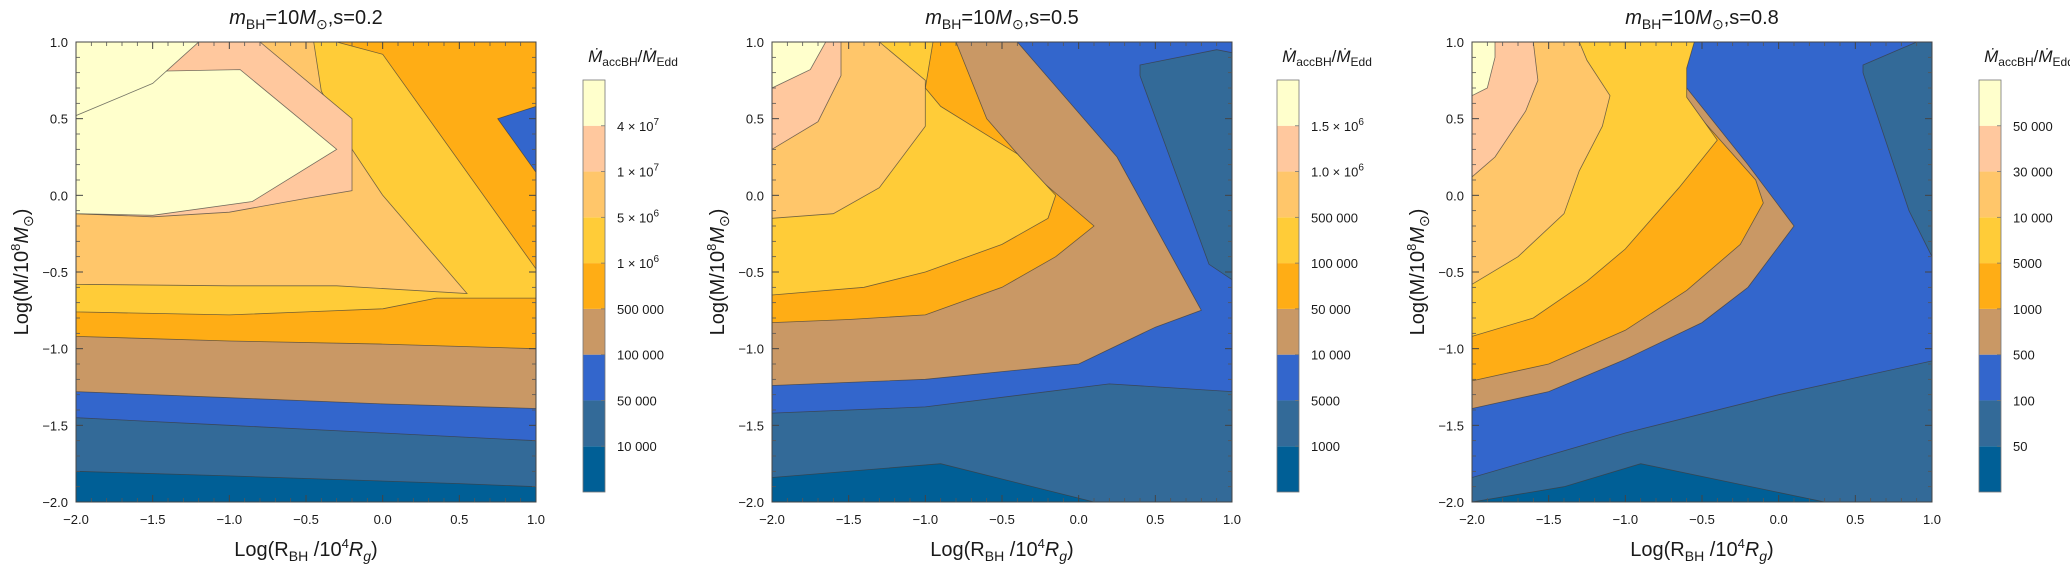 This screenshot has height=567, width=2070. I want to click on colorbar-tick-label: 50, so click(2020, 446).